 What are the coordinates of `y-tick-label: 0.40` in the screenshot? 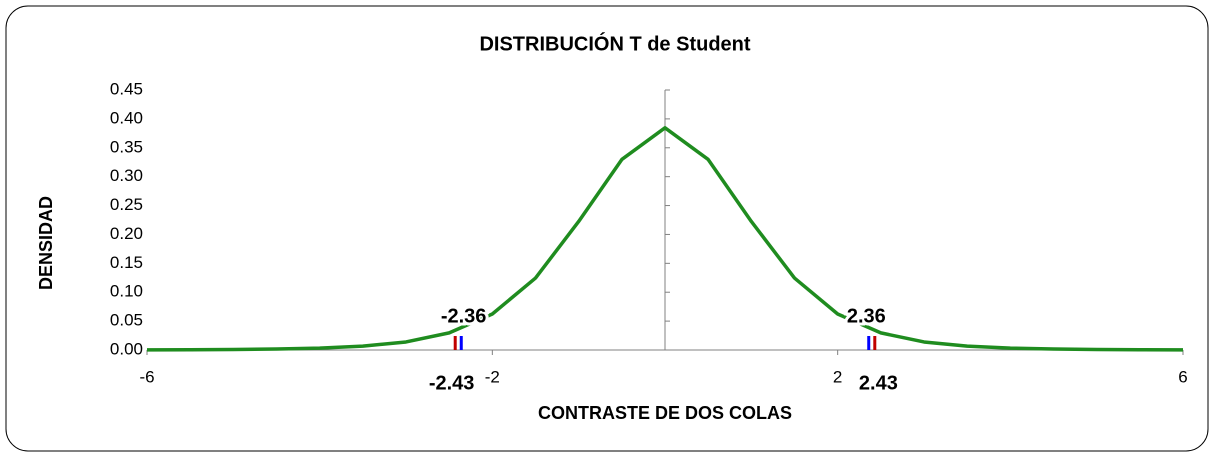 It's located at (126, 117).